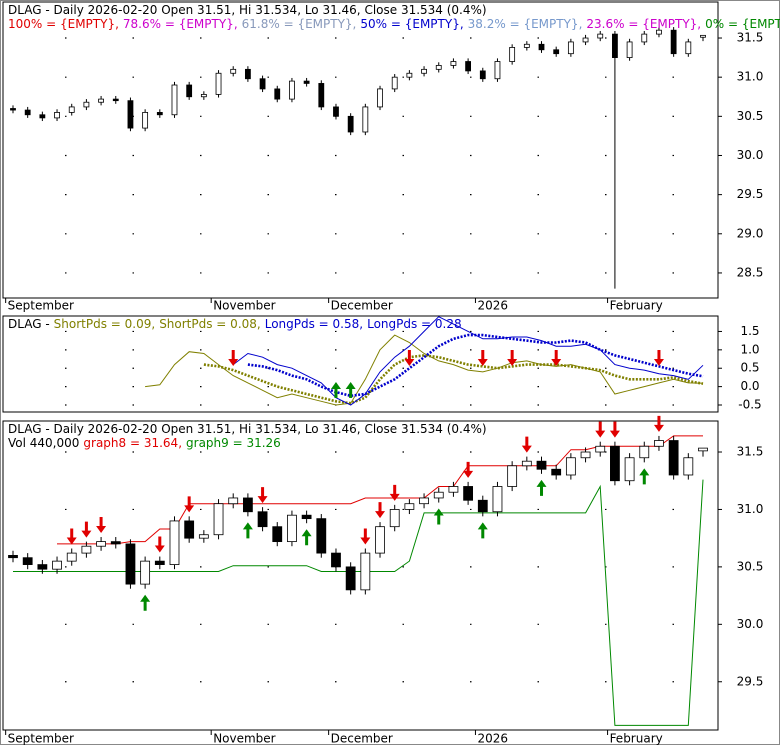 Image resolution: width=780 pixels, height=745 pixels. I want to click on legend-entry: 38.2% = {EMPTY},, so click(525, 24).